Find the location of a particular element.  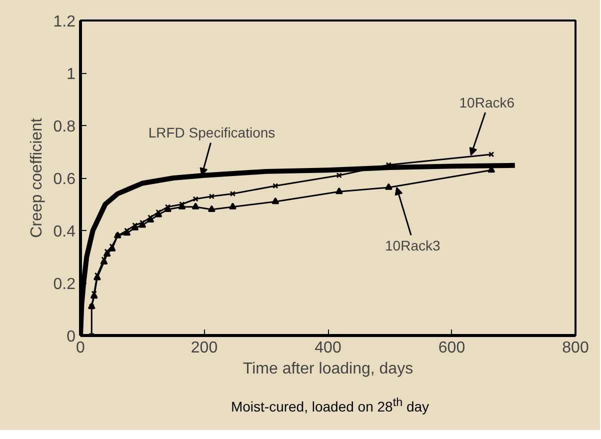

x-axis-title: Time after loading, days is located at coordinates (328, 369).